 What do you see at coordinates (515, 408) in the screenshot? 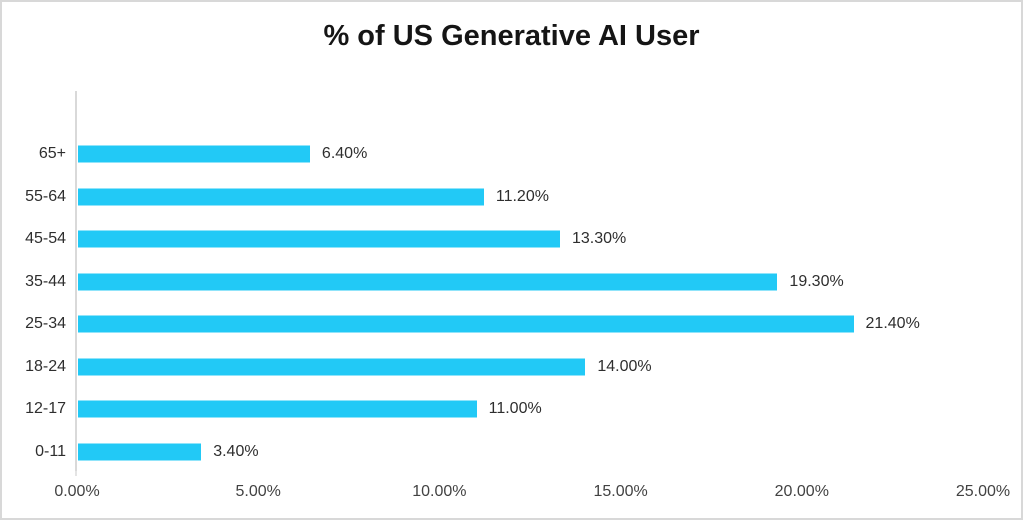
I see `value-label: 11.00%` at bounding box center [515, 408].